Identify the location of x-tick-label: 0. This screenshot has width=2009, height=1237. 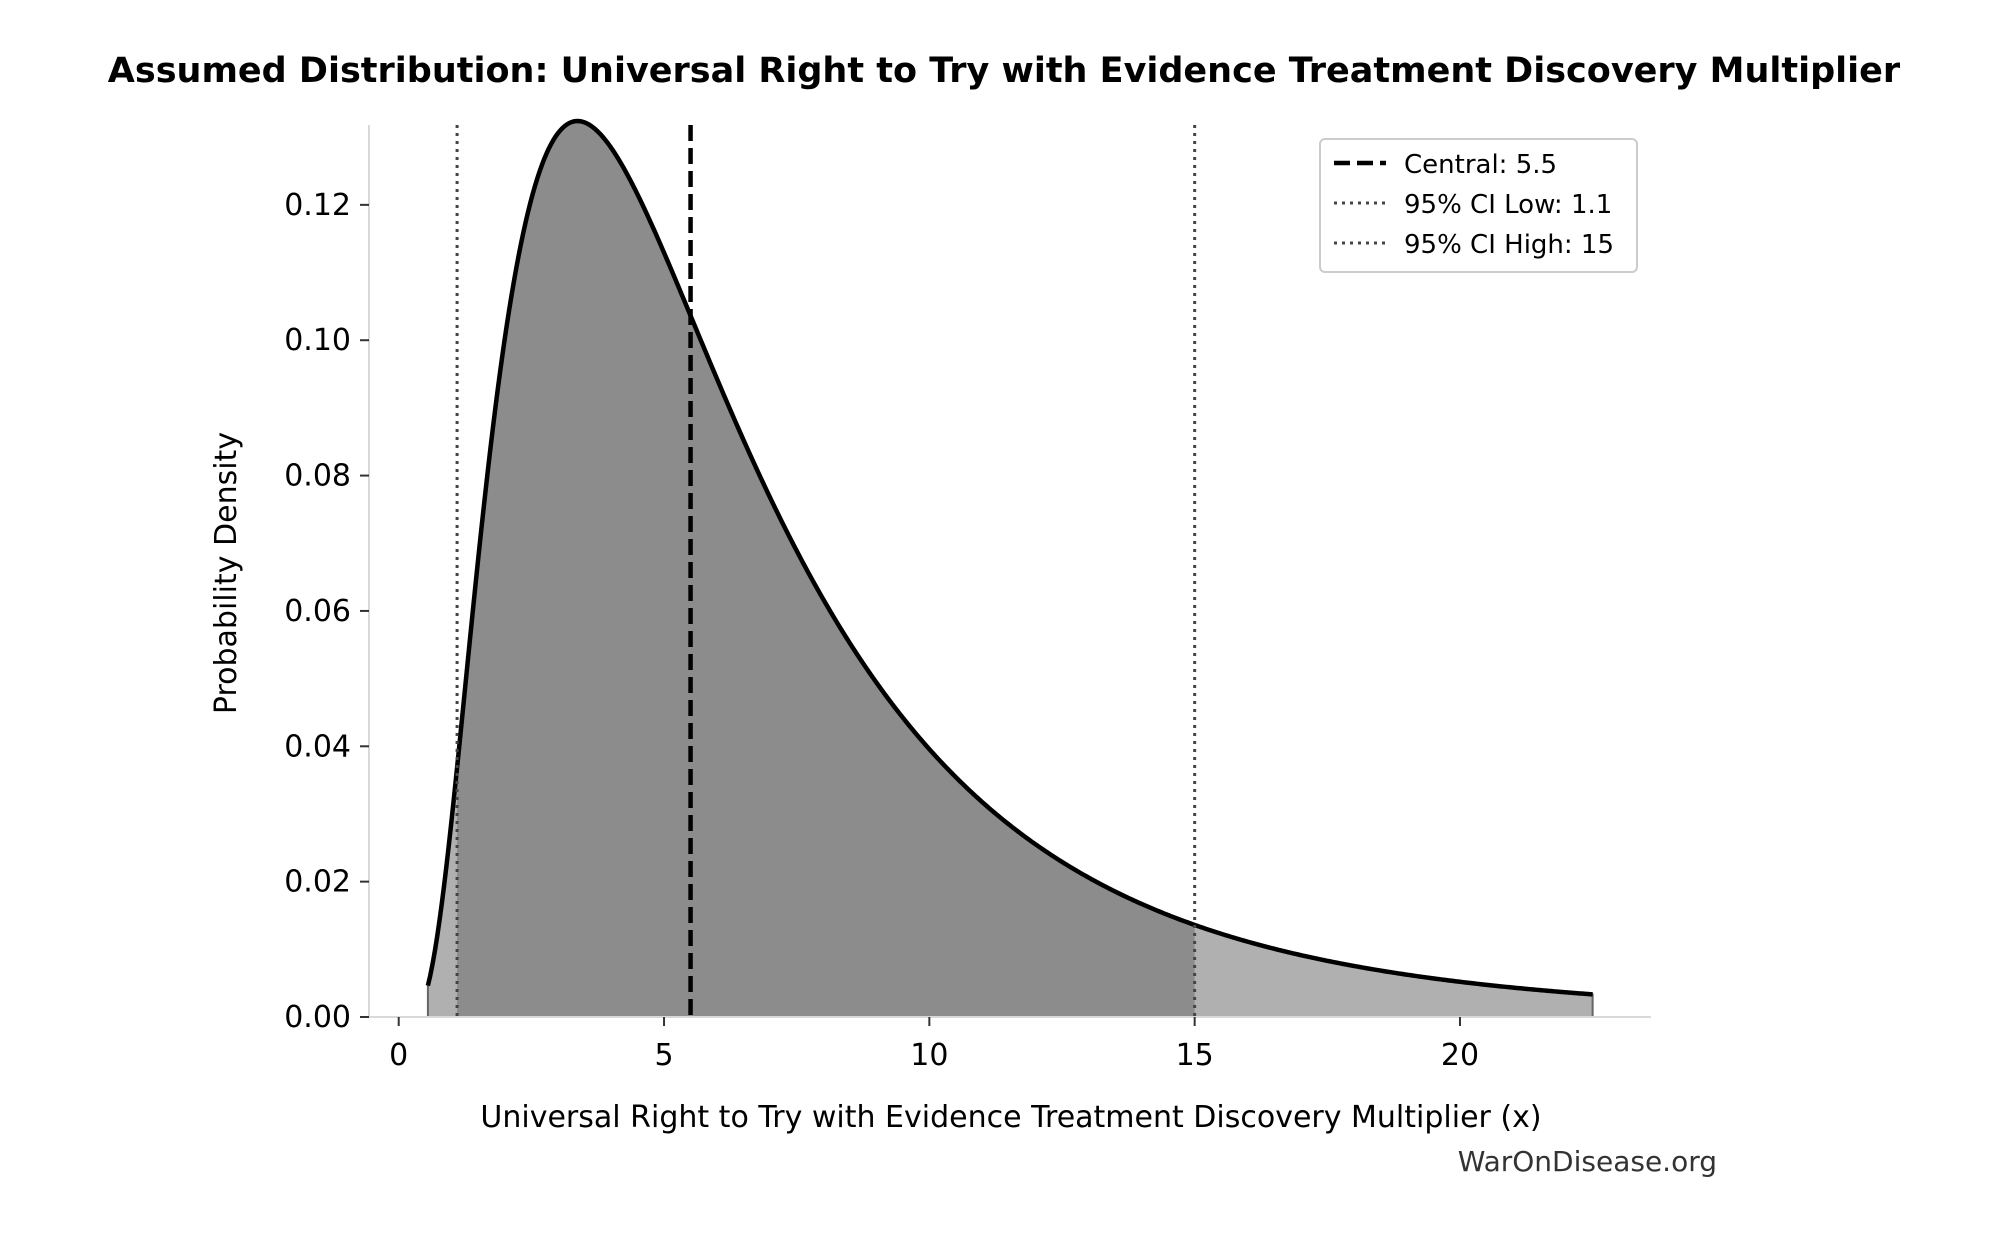
(398, 1055).